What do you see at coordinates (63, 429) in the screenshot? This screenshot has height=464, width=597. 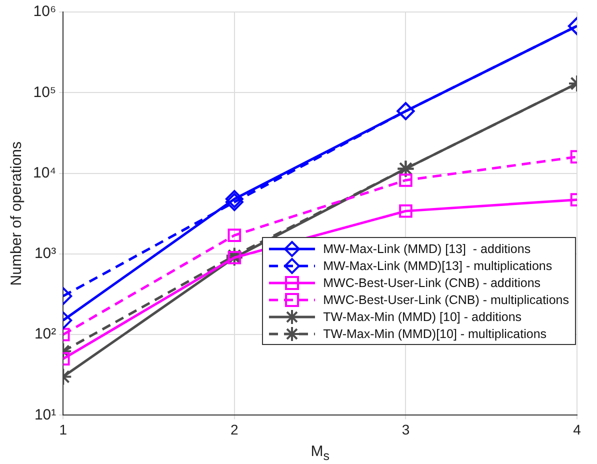 I see `x-tick-label: 1` at bounding box center [63, 429].